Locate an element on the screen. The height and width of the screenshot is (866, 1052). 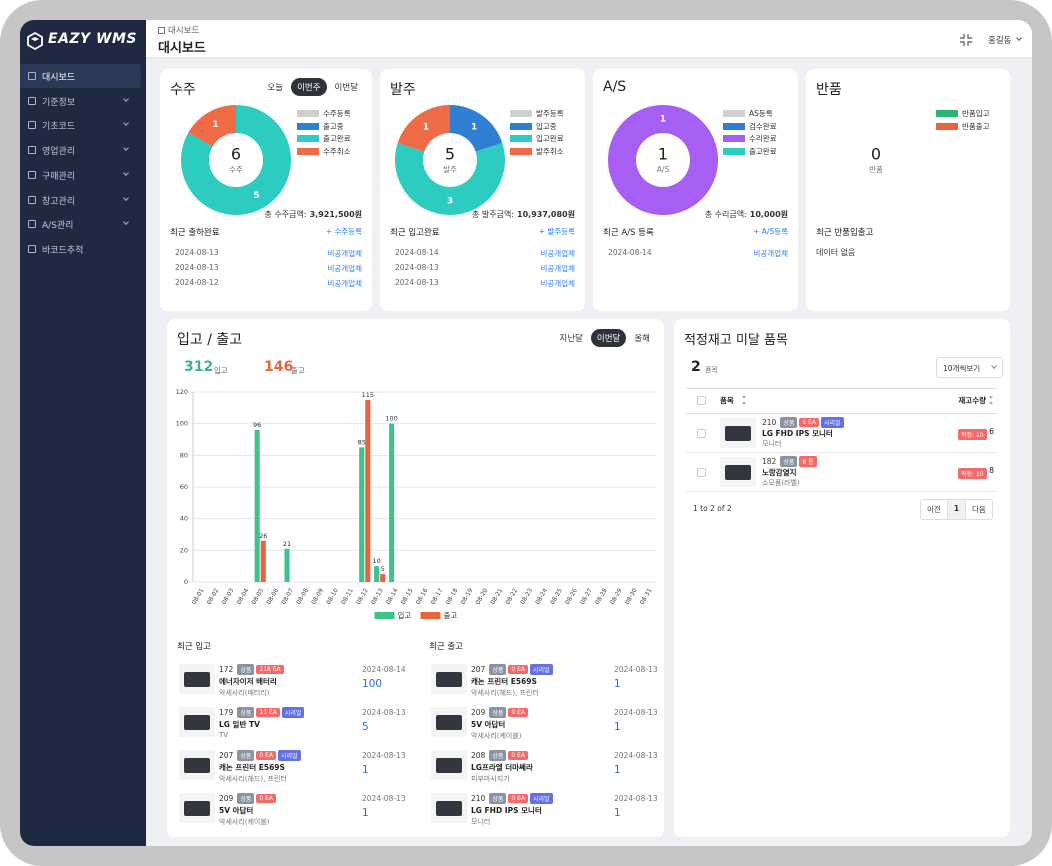
list-title: 최근 입고 is located at coordinates (194, 647).